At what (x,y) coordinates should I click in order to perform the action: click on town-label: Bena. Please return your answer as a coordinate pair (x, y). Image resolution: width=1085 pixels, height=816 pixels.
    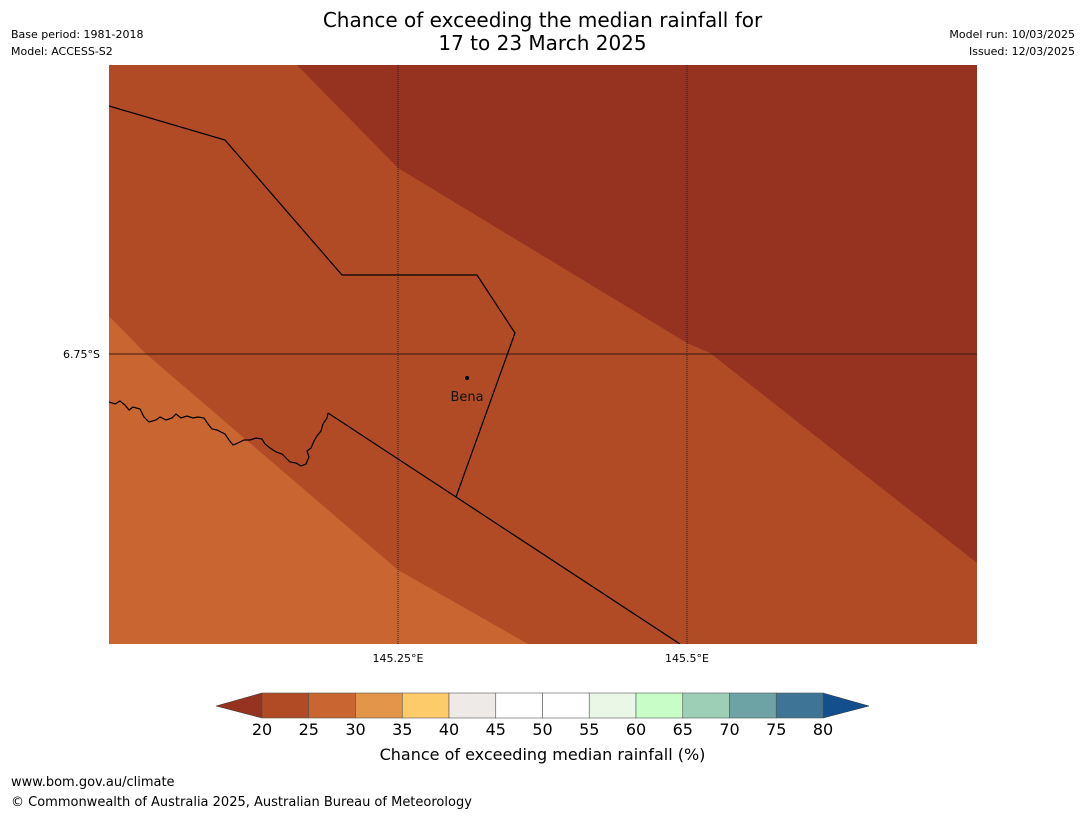
    Looking at the image, I should click on (466, 397).